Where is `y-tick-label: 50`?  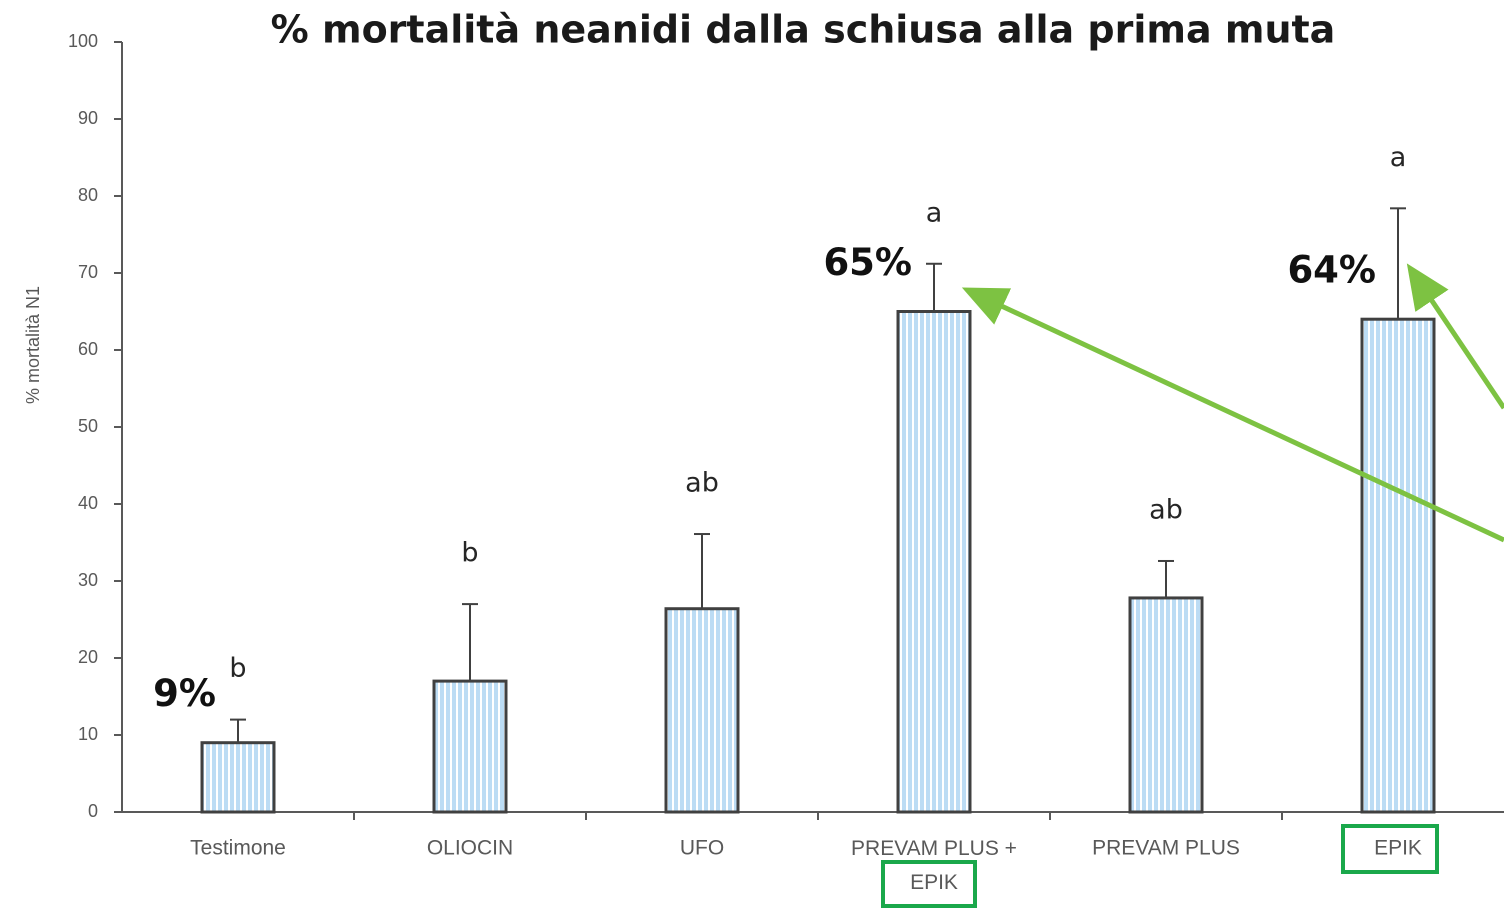 y-tick-label: 50 is located at coordinates (88, 426).